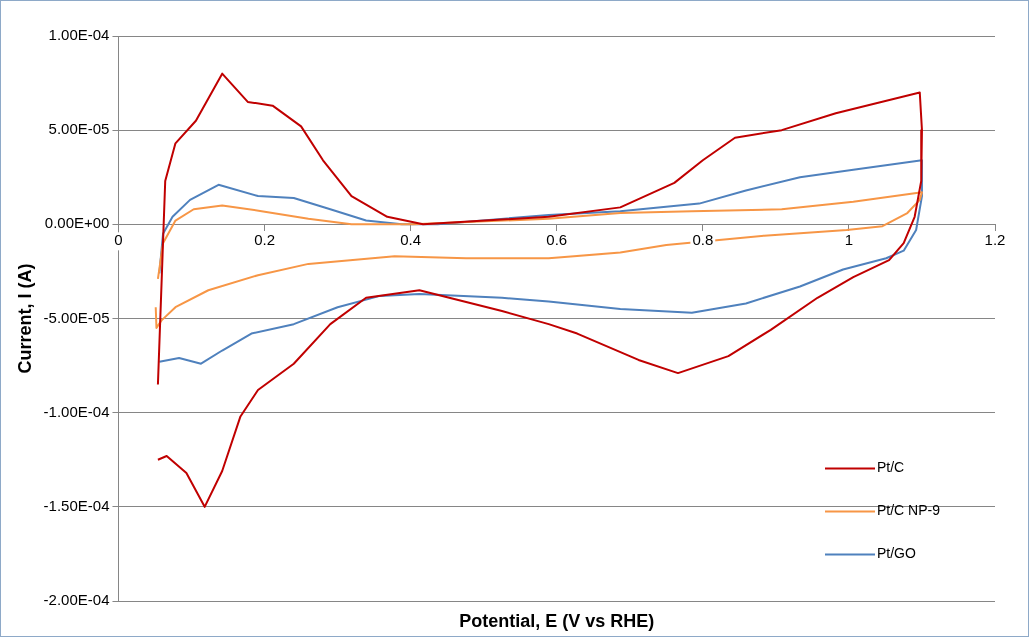 The width and height of the screenshot is (1029, 637). Describe the element at coordinates (909, 510) in the screenshot. I see `legend-label: Pt/C NP-9` at that location.